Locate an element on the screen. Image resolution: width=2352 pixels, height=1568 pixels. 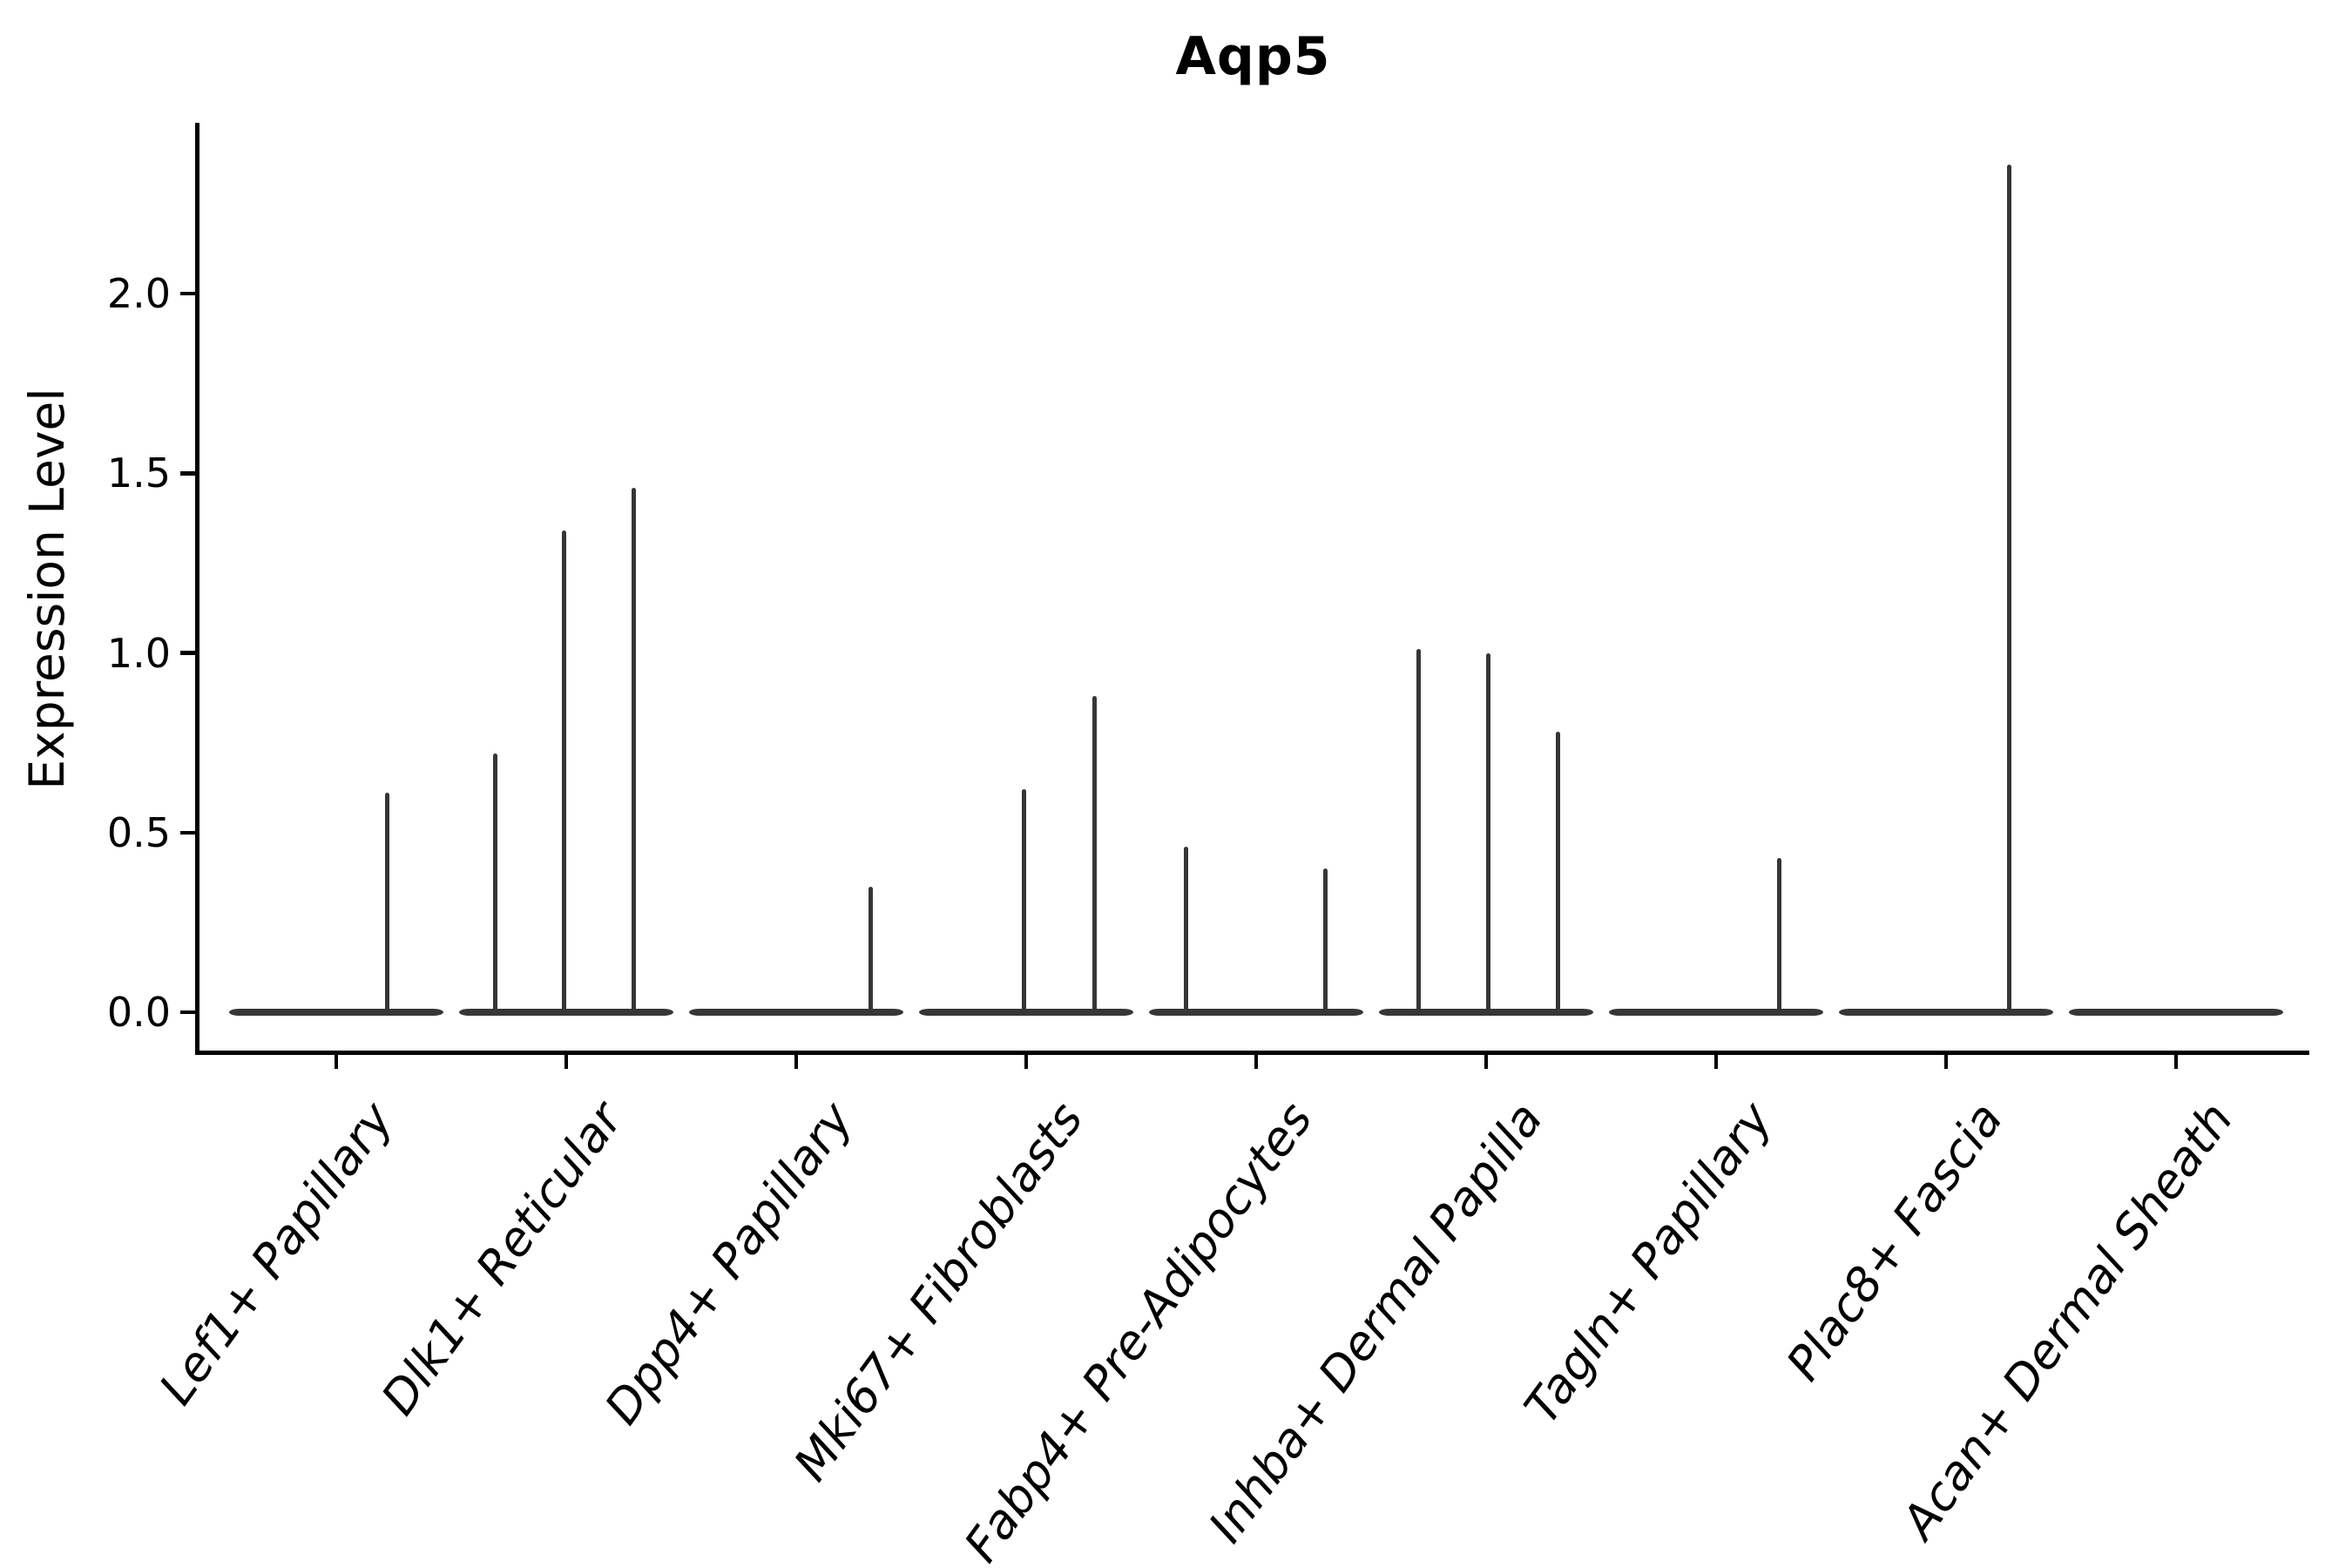
y-tick-label: 1.0 is located at coordinates (138, 653).